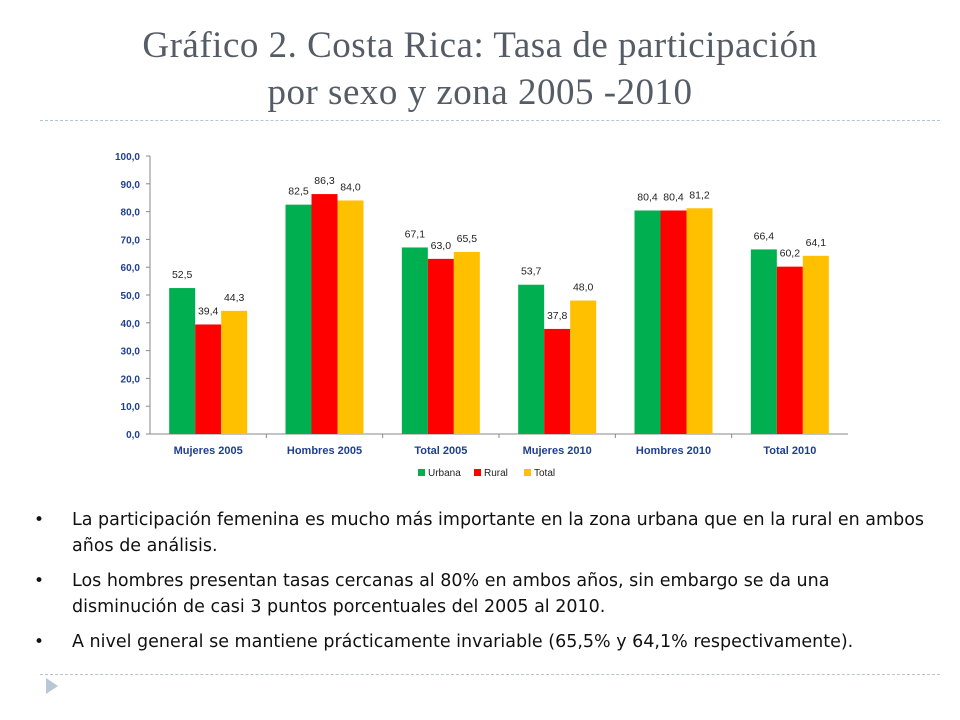 The image size is (960, 720). What do you see at coordinates (816, 243) in the screenshot?
I see `bar-data-label: 64,1` at bounding box center [816, 243].